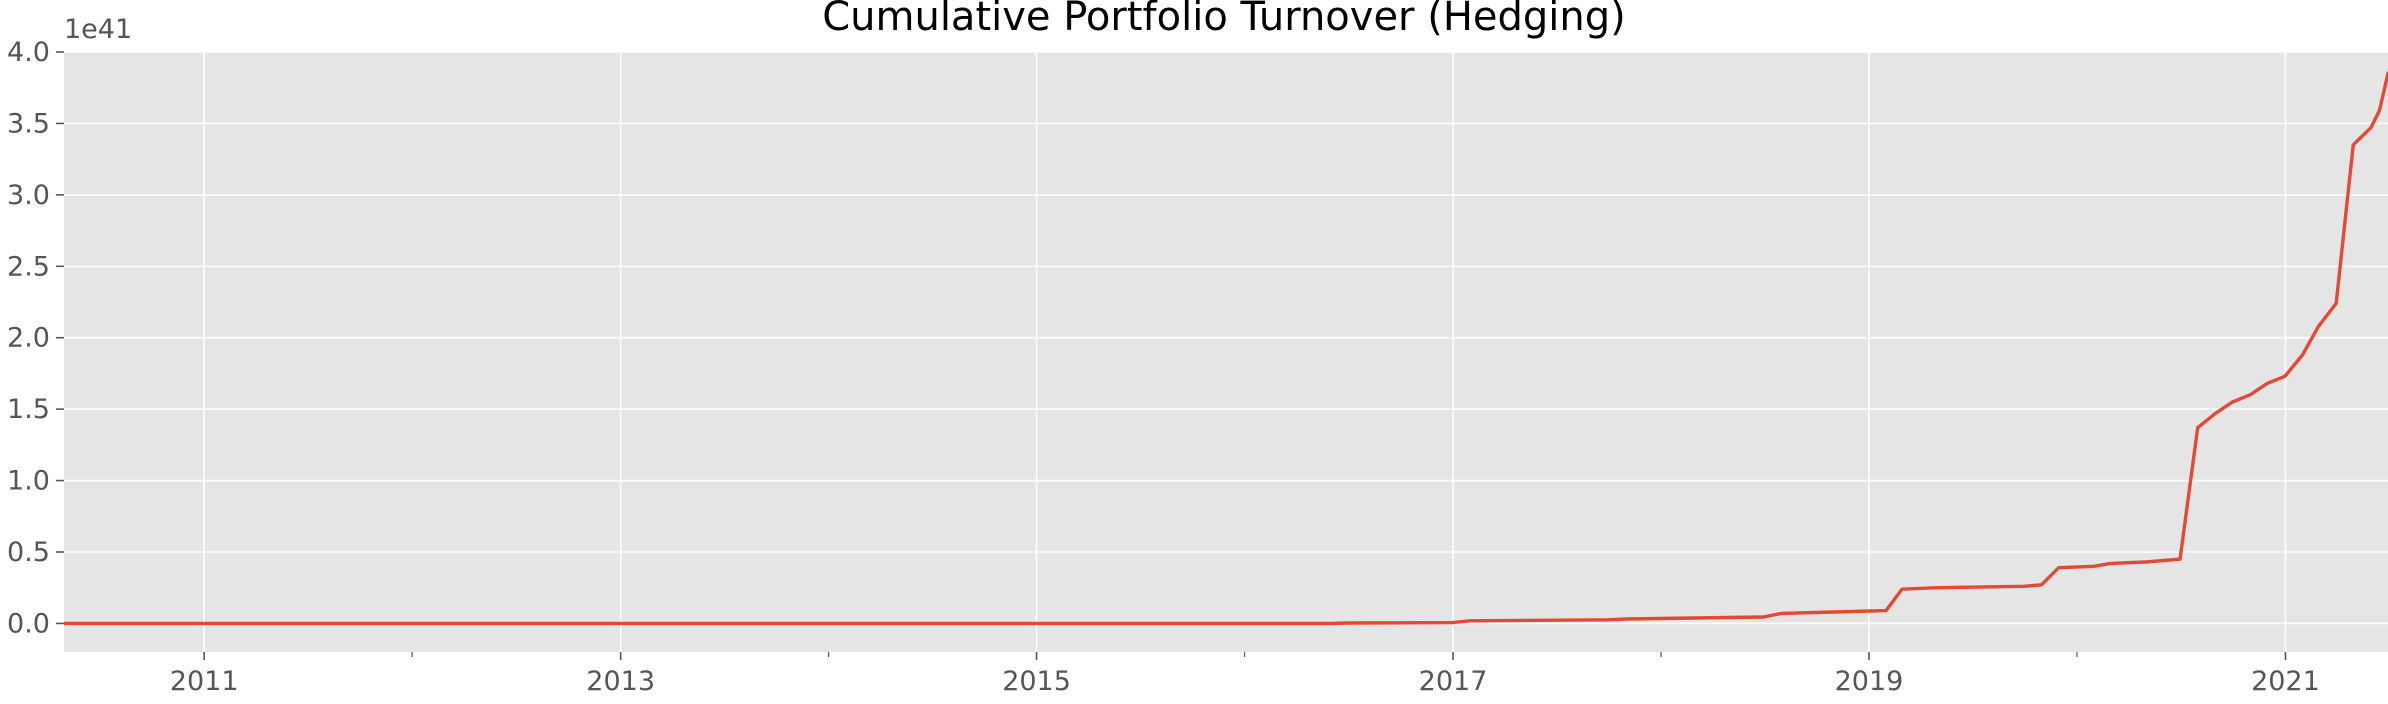 This screenshot has height=704, width=2388. Describe the element at coordinates (28, 266) in the screenshot. I see `y-tick-label: 2.5` at that location.